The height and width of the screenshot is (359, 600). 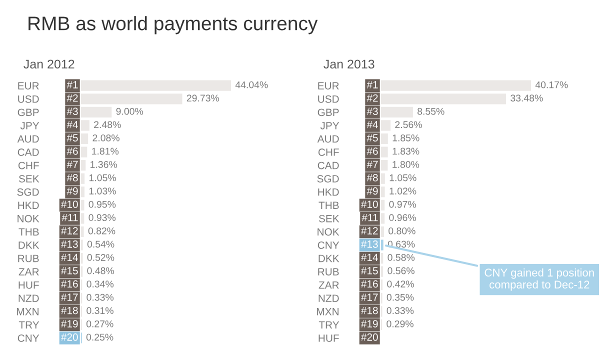 What do you see at coordinates (431, 111) in the screenshot?
I see `data-label: 8.55%` at bounding box center [431, 111].